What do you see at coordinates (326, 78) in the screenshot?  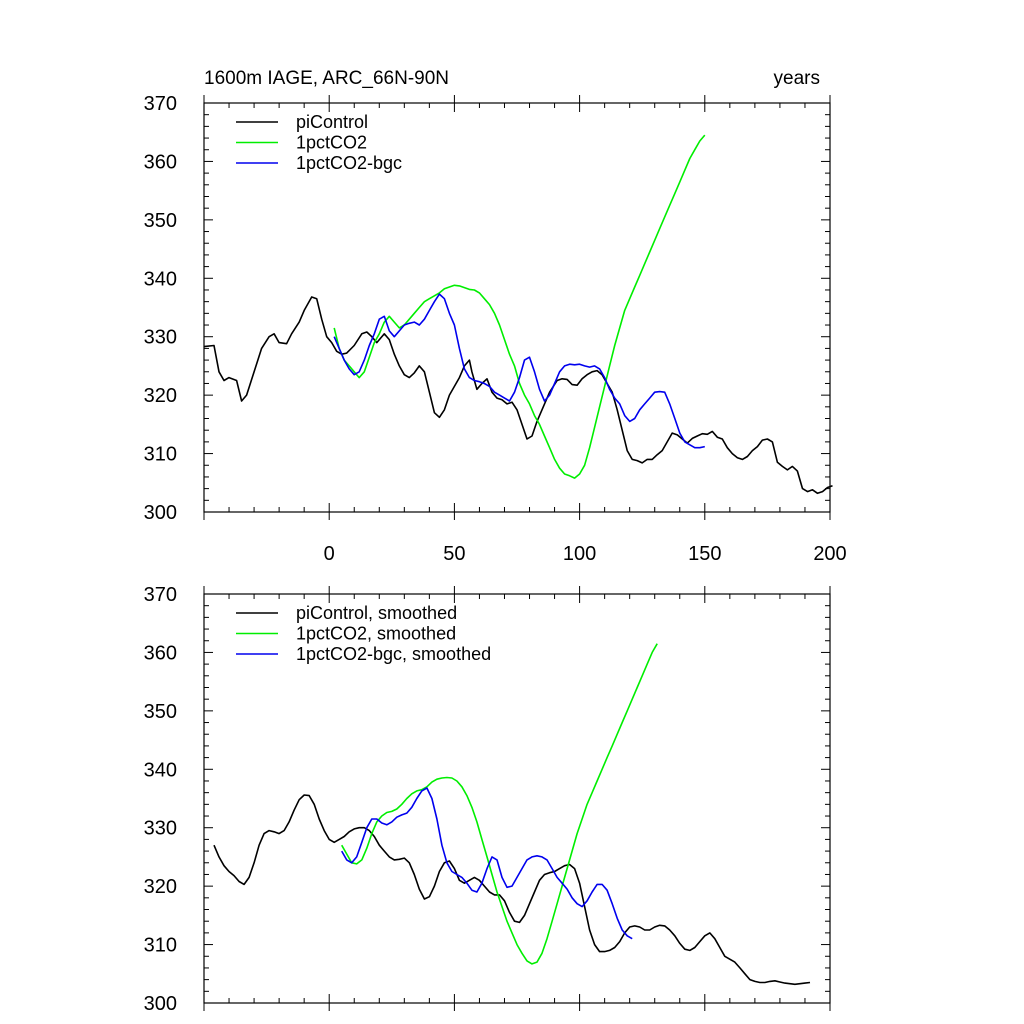 I see `chart-title: 1600m IAGE, ARC_66N-90N` at bounding box center [326, 78].